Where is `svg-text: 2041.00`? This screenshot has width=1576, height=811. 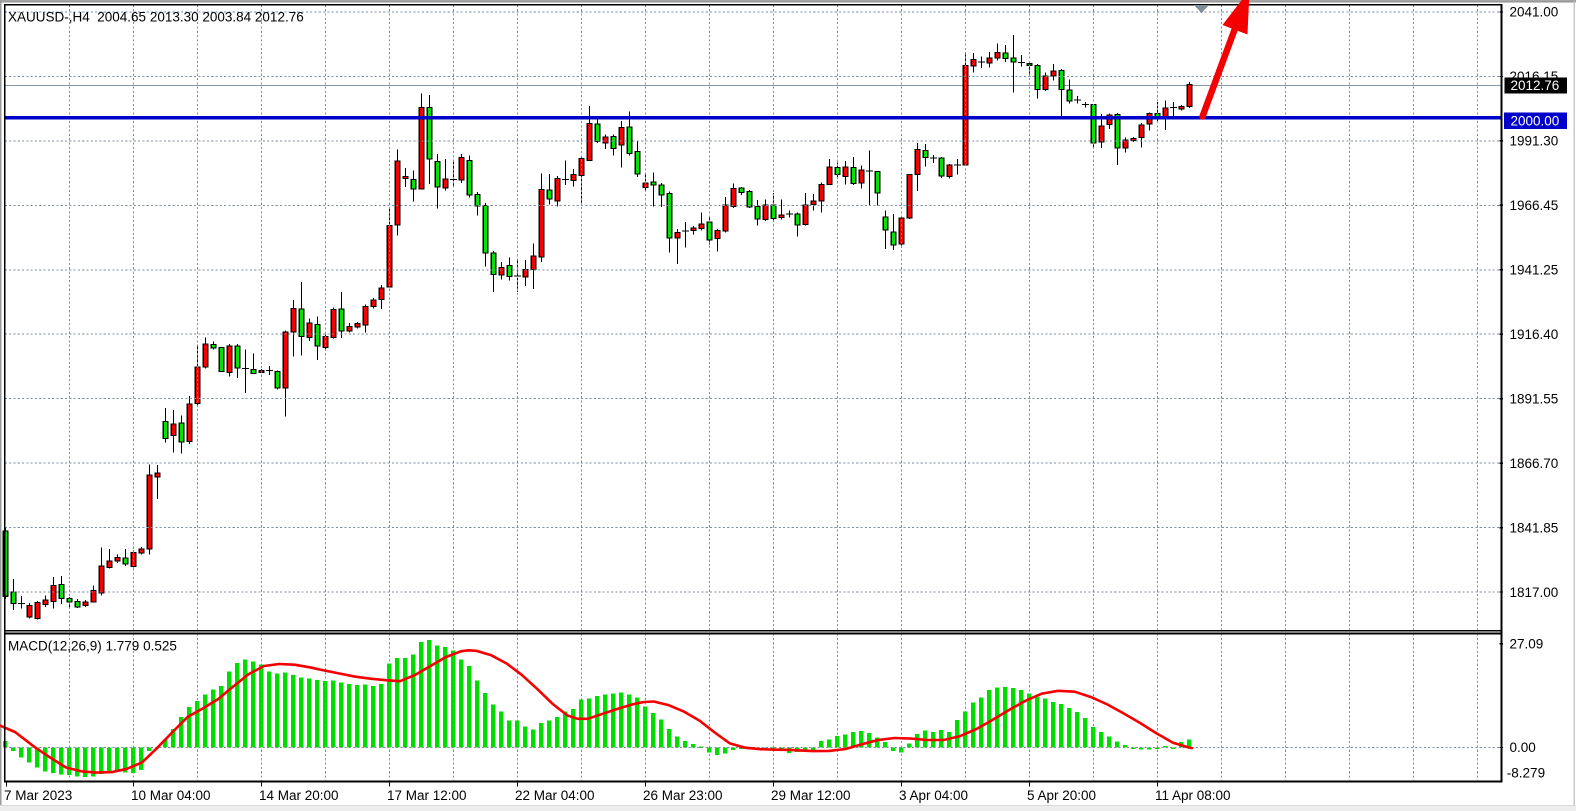 svg-text: 2041.00 is located at coordinates (1534, 12).